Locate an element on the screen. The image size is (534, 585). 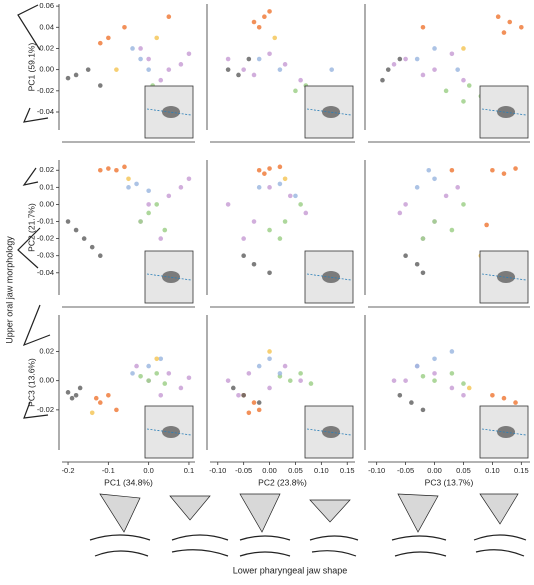
y-tick-label: 0.04 is located at coordinates (46, 26).